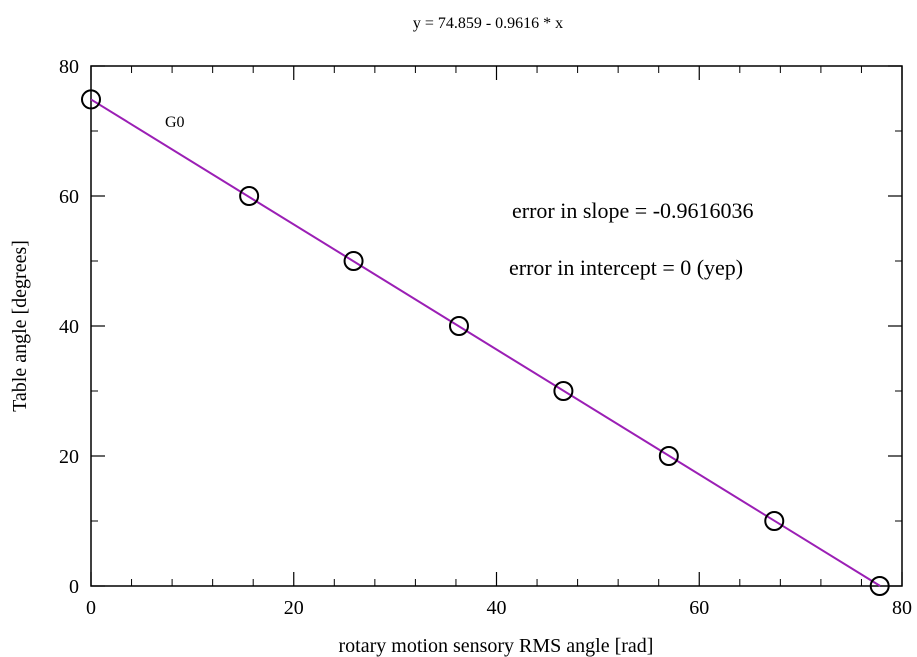 This screenshot has width=917, height=657. What do you see at coordinates (69, 67) in the screenshot?
I see `y-tick-label: 80` at bounding box center [69, 67].